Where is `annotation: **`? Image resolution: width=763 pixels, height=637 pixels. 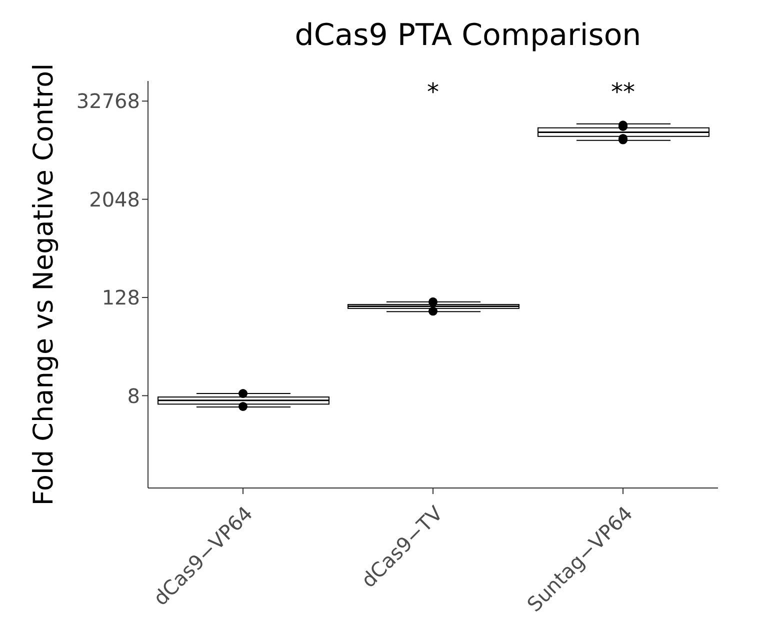
annotation: ** is located at coordinates (623, 92).